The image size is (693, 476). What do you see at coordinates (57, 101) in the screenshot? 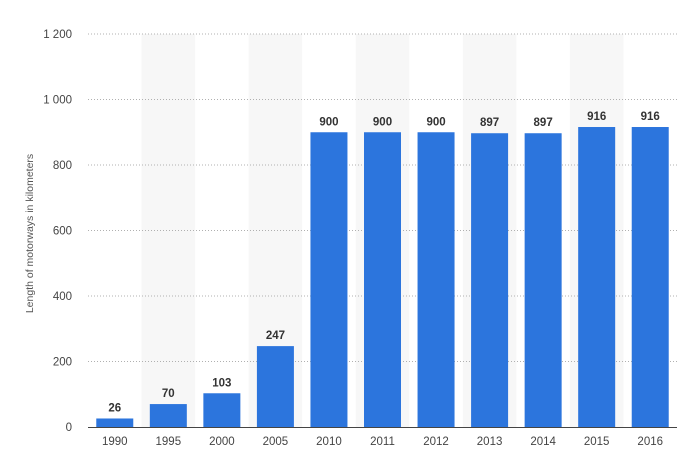
I see `y-tick-label: 1 000` at bounding box center [57, 101].